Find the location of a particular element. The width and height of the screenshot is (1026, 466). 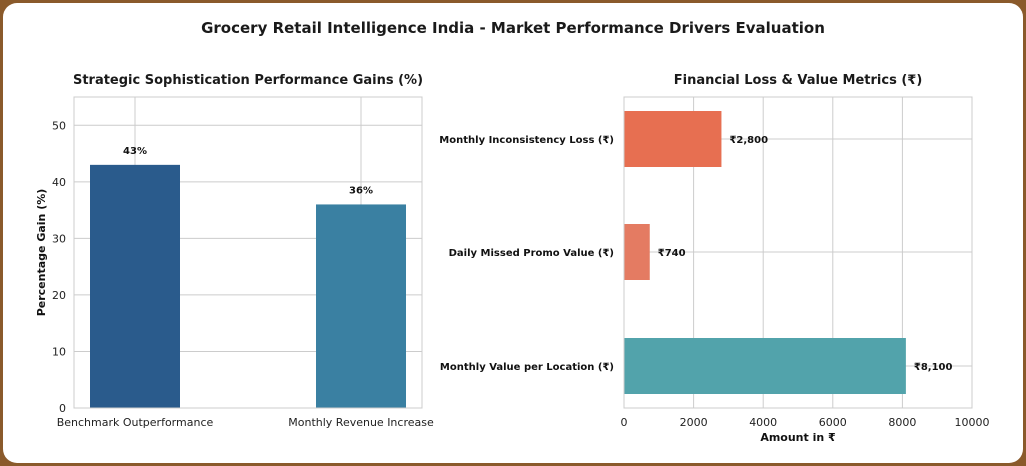

hbar-monthly-inconsistency-loss is located at coordinates (673, 139).